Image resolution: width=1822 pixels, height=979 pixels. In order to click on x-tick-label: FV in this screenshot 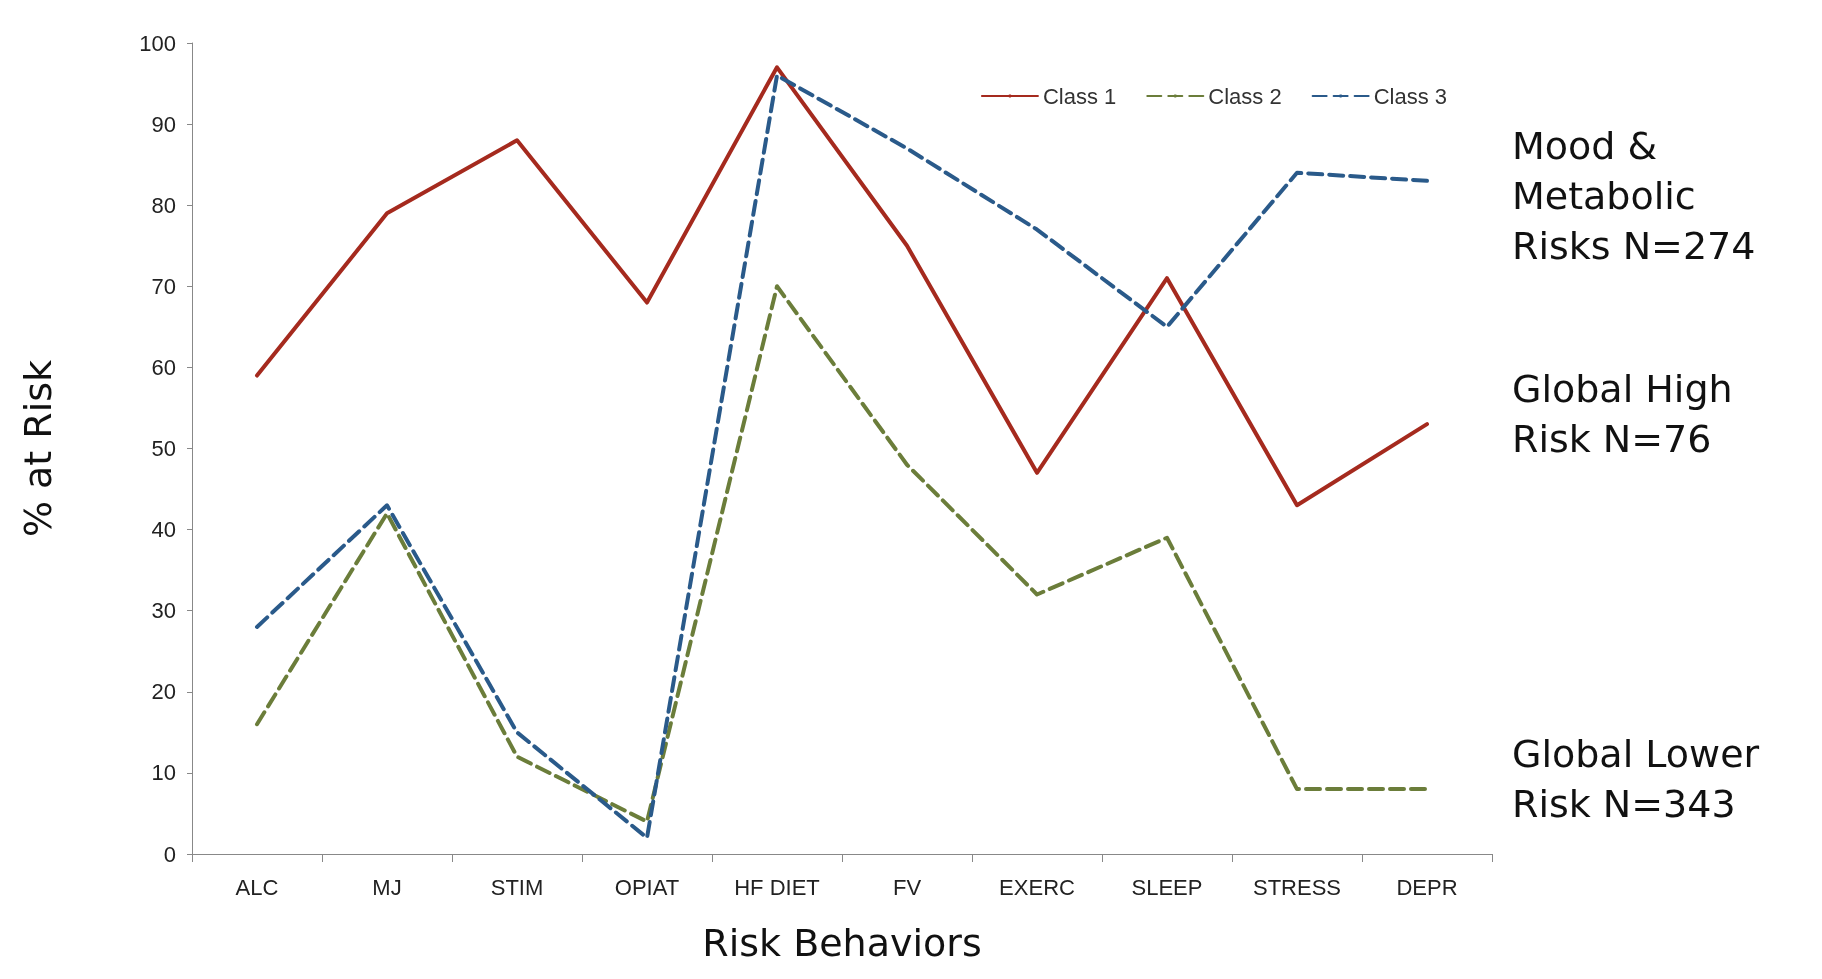, I will do `click(907, 887)`.